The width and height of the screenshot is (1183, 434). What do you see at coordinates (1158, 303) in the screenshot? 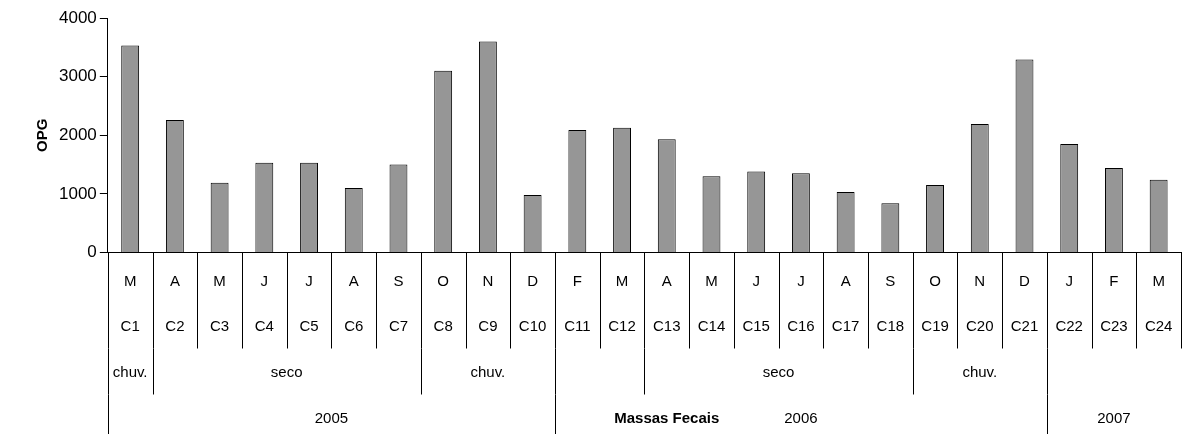
I see `category-label: M C24` at bounding box center [1158, 303].